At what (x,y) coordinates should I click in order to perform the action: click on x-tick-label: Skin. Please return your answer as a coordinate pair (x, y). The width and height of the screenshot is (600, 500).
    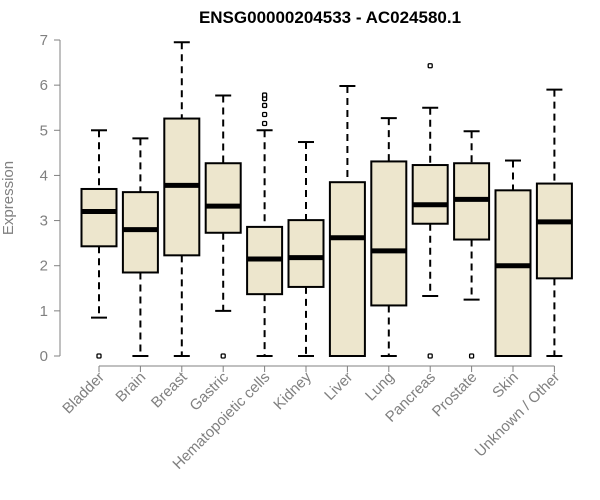
    Looking at the image, I should click on (505, 385).